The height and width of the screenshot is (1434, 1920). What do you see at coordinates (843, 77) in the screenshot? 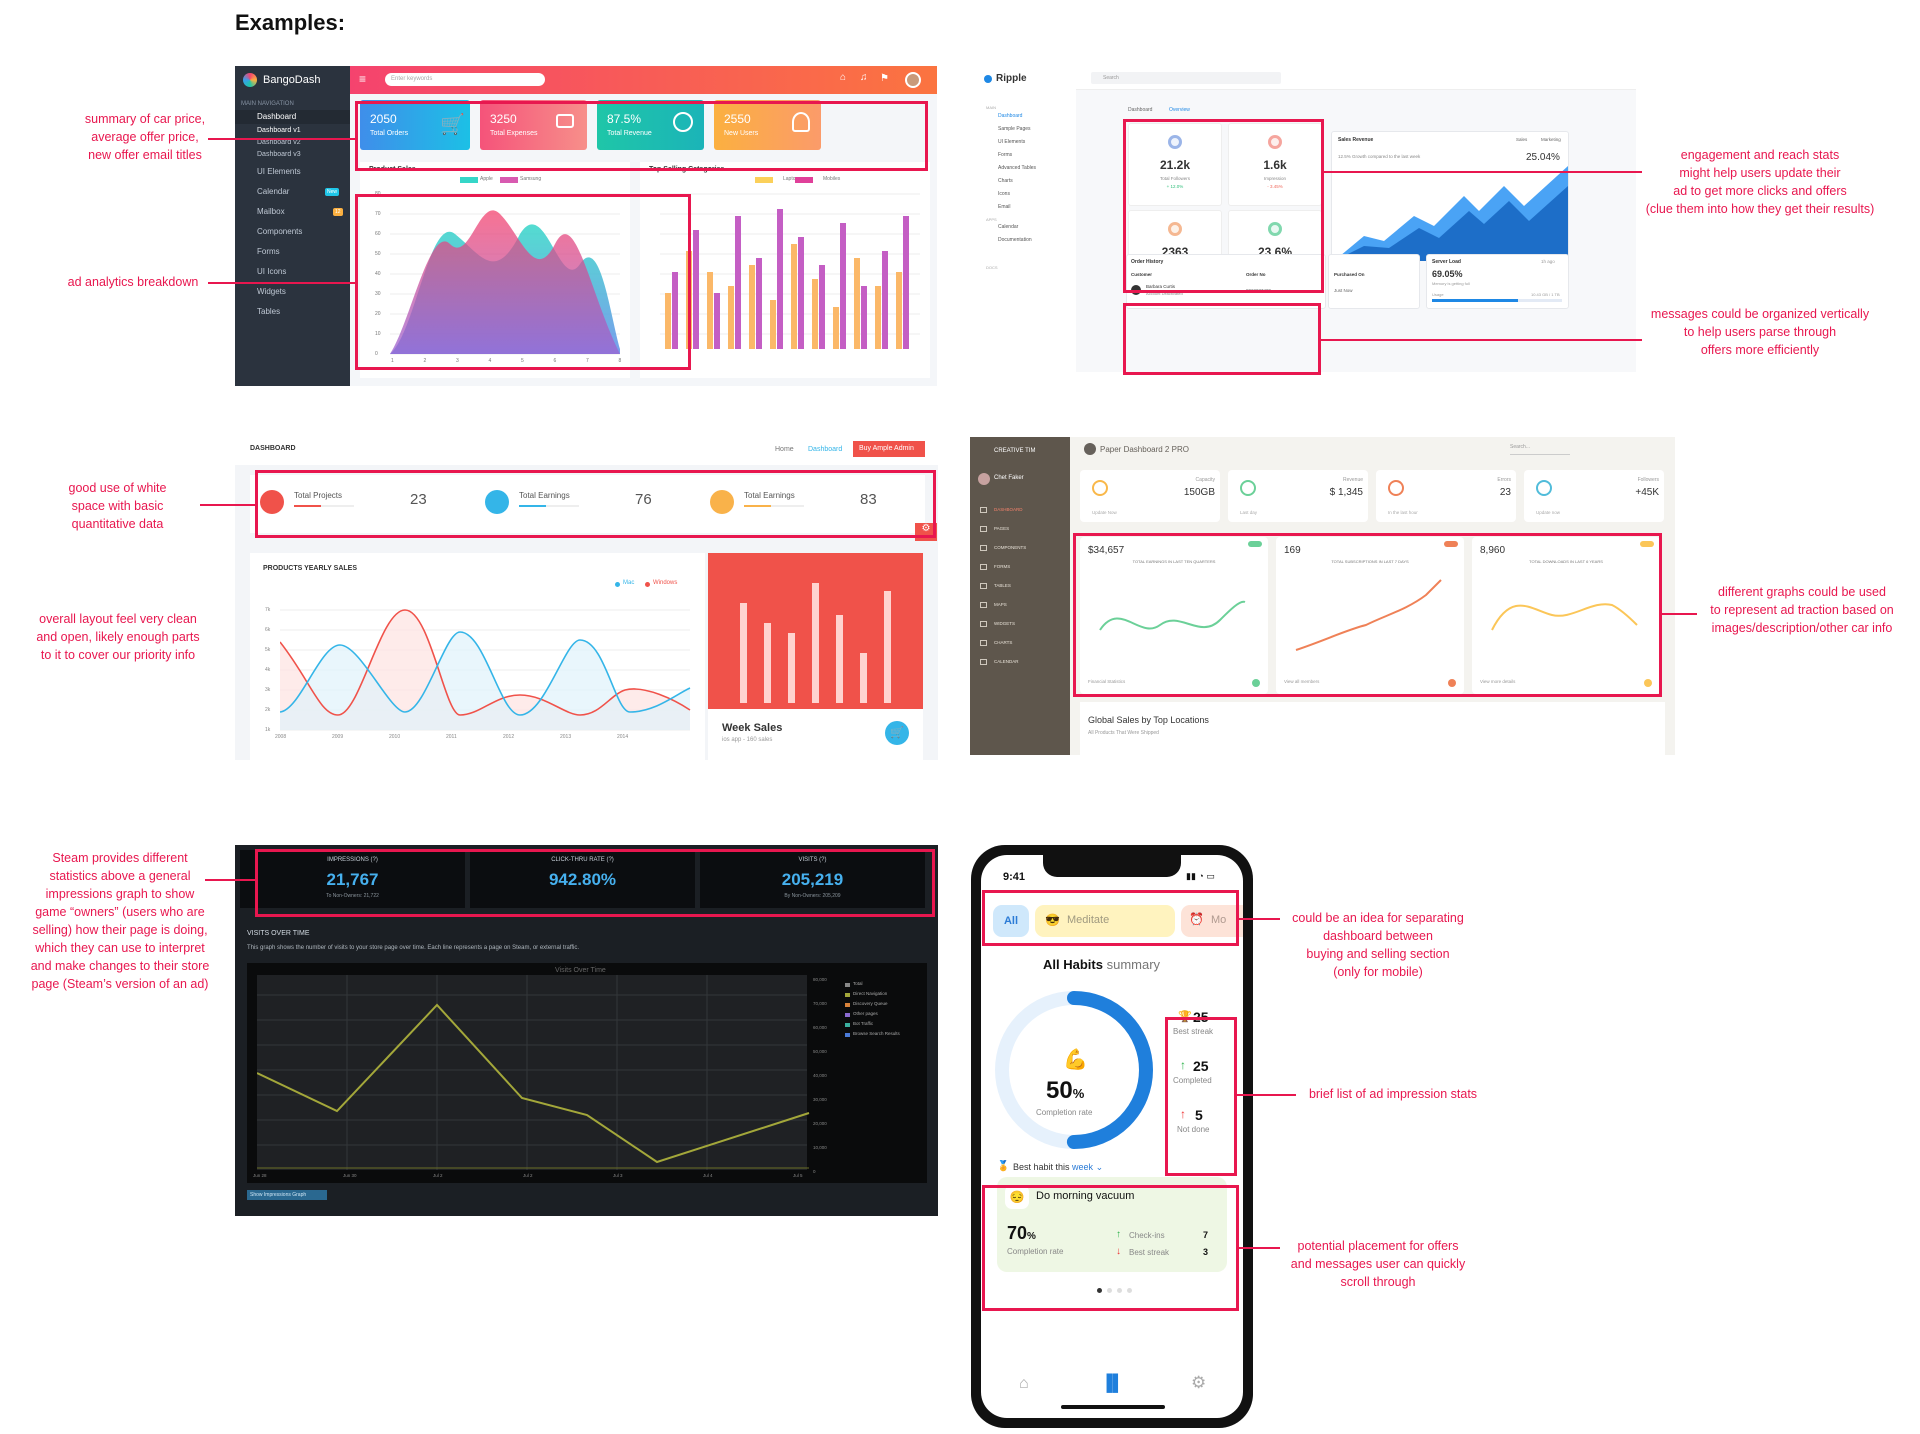
I see `bango-home-icon: ⌂` at bounding box center [843, 77].